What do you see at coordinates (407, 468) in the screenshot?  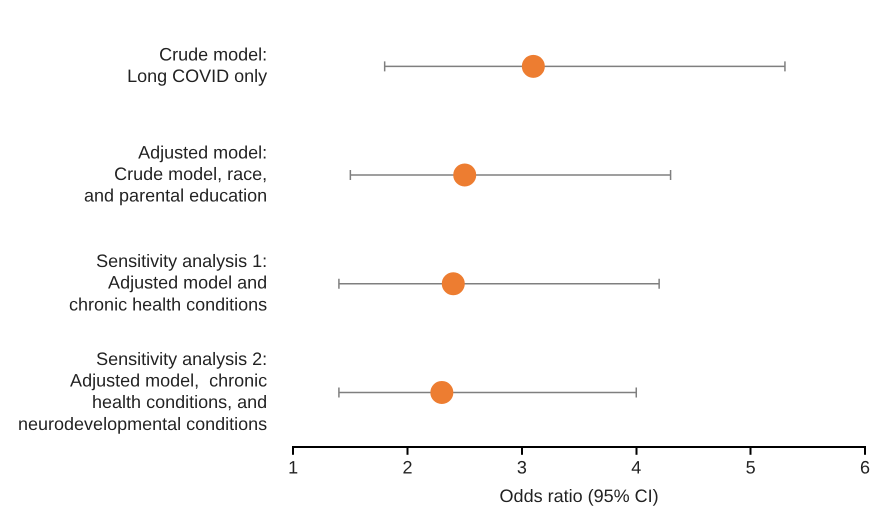 I see `x-tick-label: 2` at bounding box center [407, 468].